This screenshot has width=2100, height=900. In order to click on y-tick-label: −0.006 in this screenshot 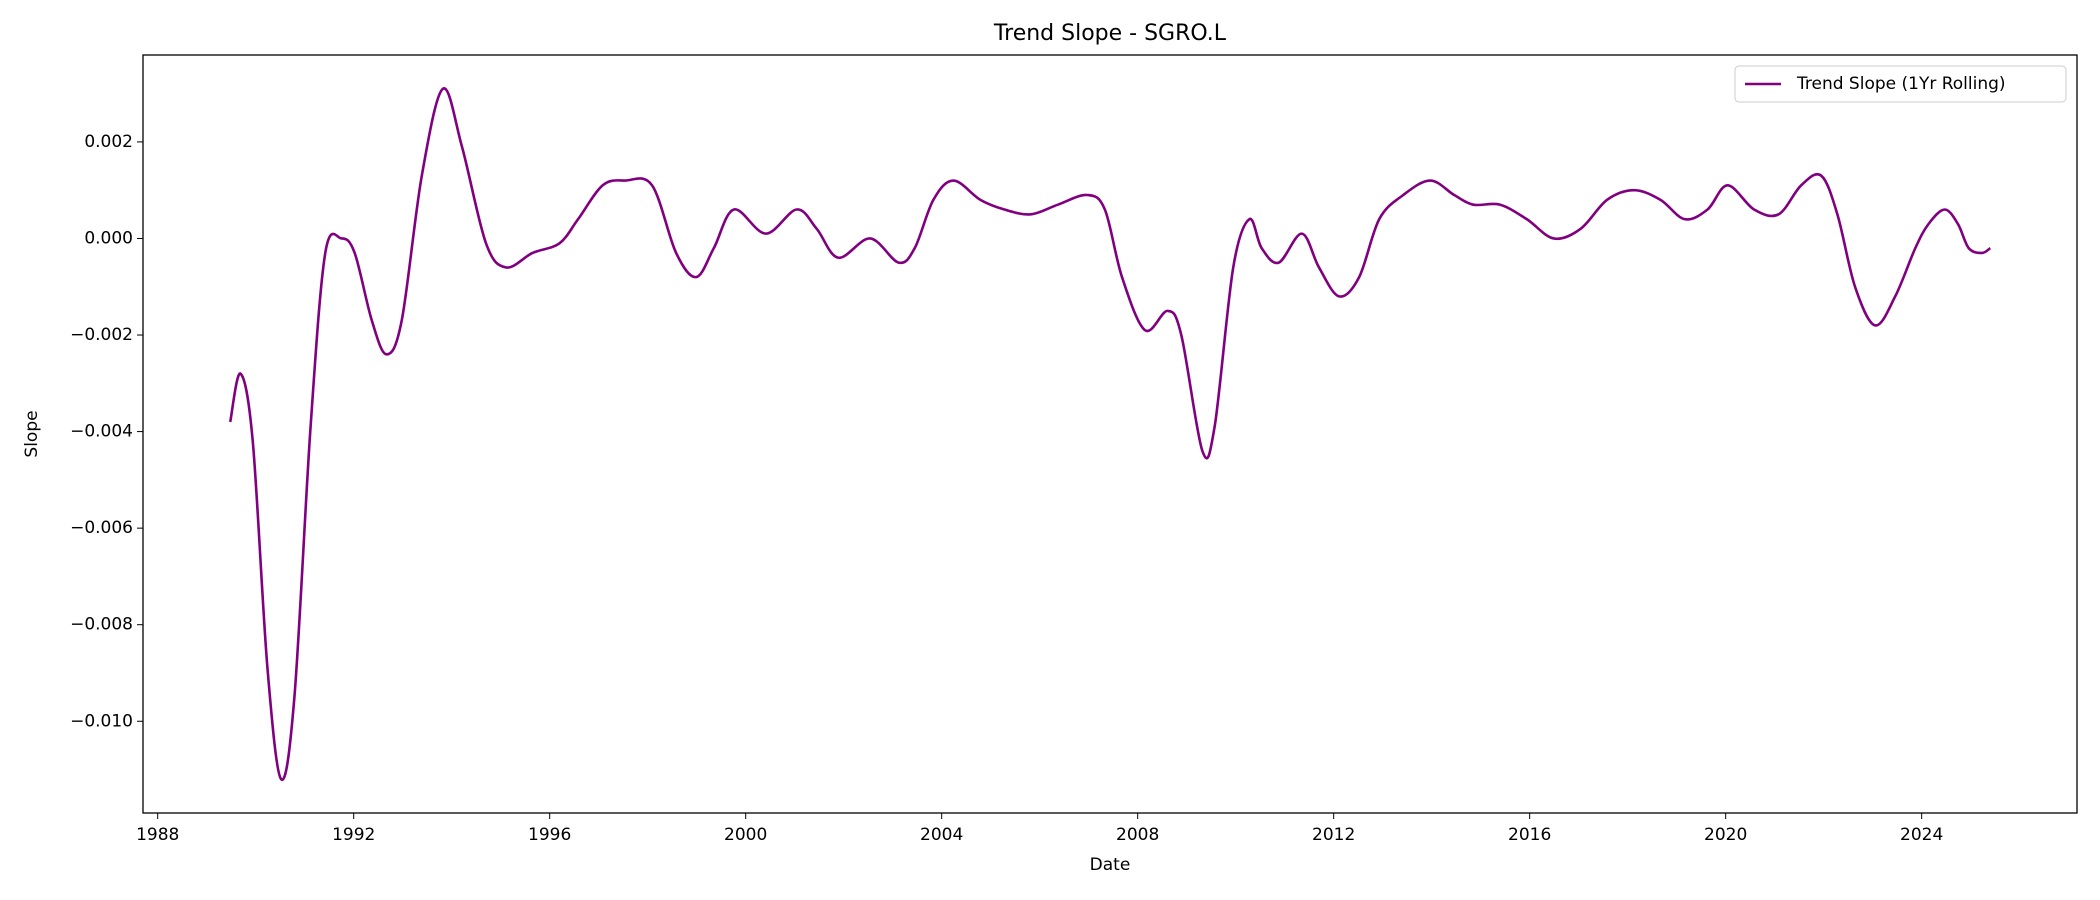, I will do `click(101, 528)`.